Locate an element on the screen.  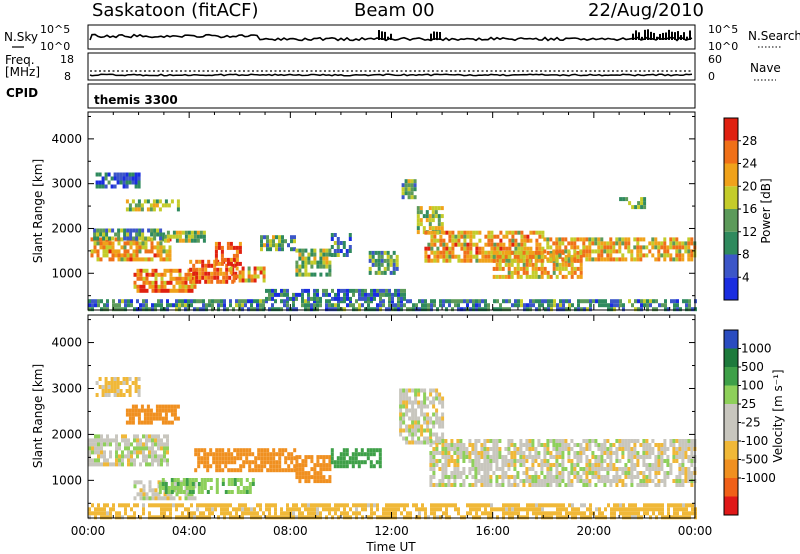
velocity-colorbar-swatch is located at coordinates (731, 468).